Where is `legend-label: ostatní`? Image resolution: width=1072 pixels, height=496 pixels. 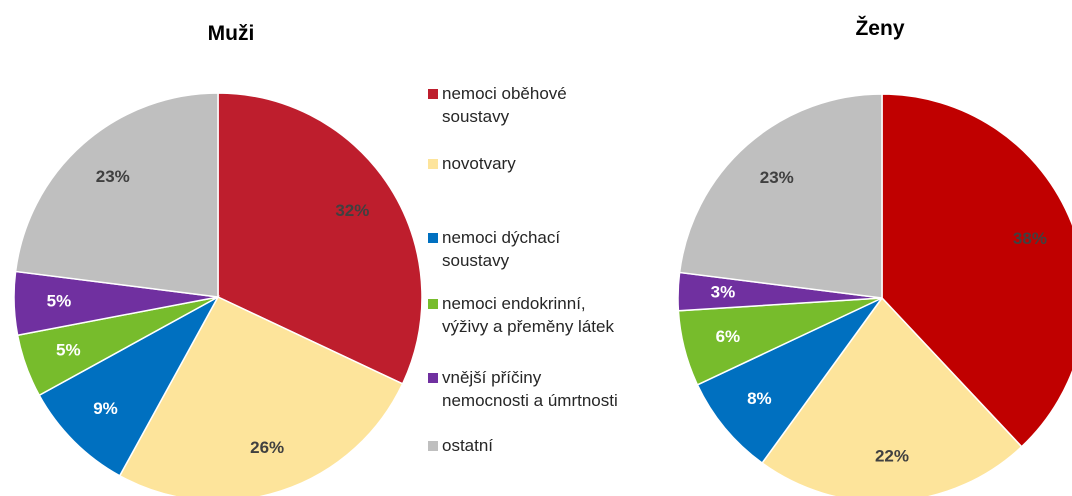 legend-label: ostatní is located at coordinates (468, 445).